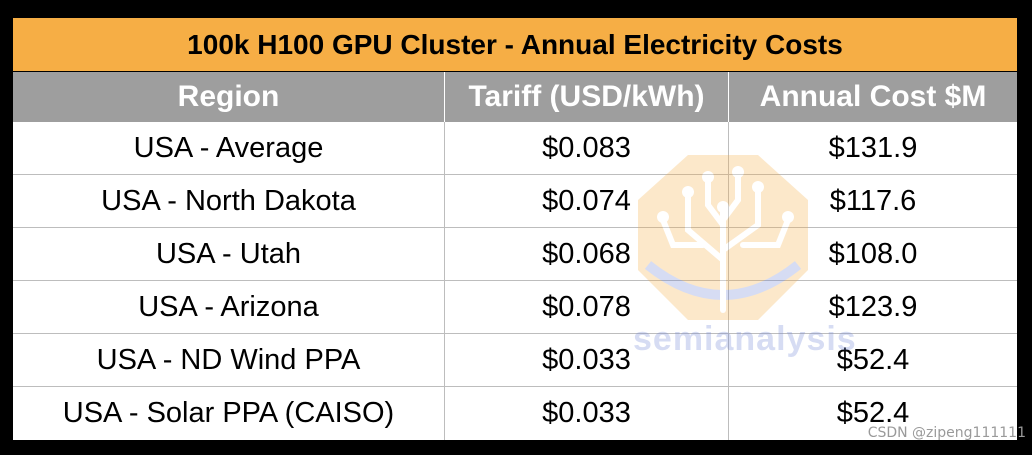 This screenshot has width=1032, height=455. I want to click on table-row: USA - Average $0.083 $131.9, so click(515, 148).